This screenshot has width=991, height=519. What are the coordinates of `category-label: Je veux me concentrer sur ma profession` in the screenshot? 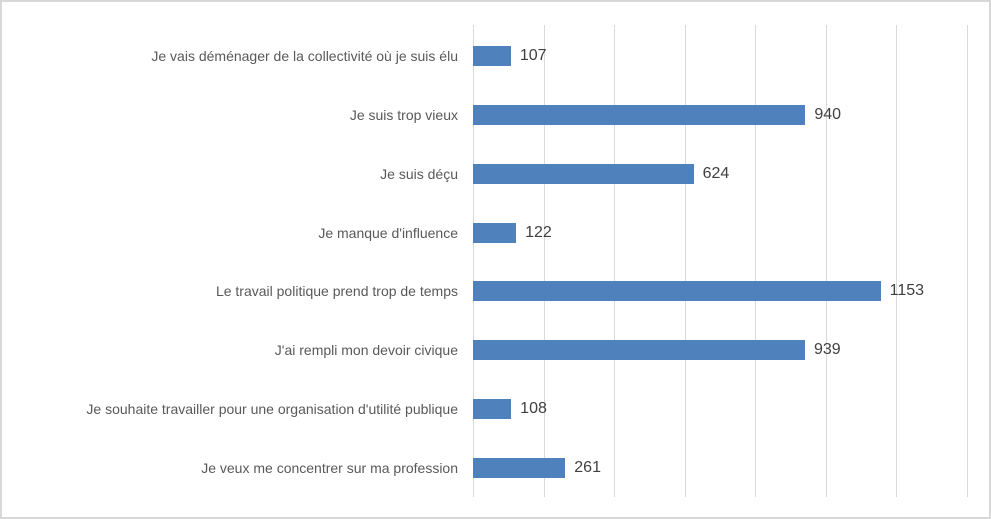 It's located at (329, 467).